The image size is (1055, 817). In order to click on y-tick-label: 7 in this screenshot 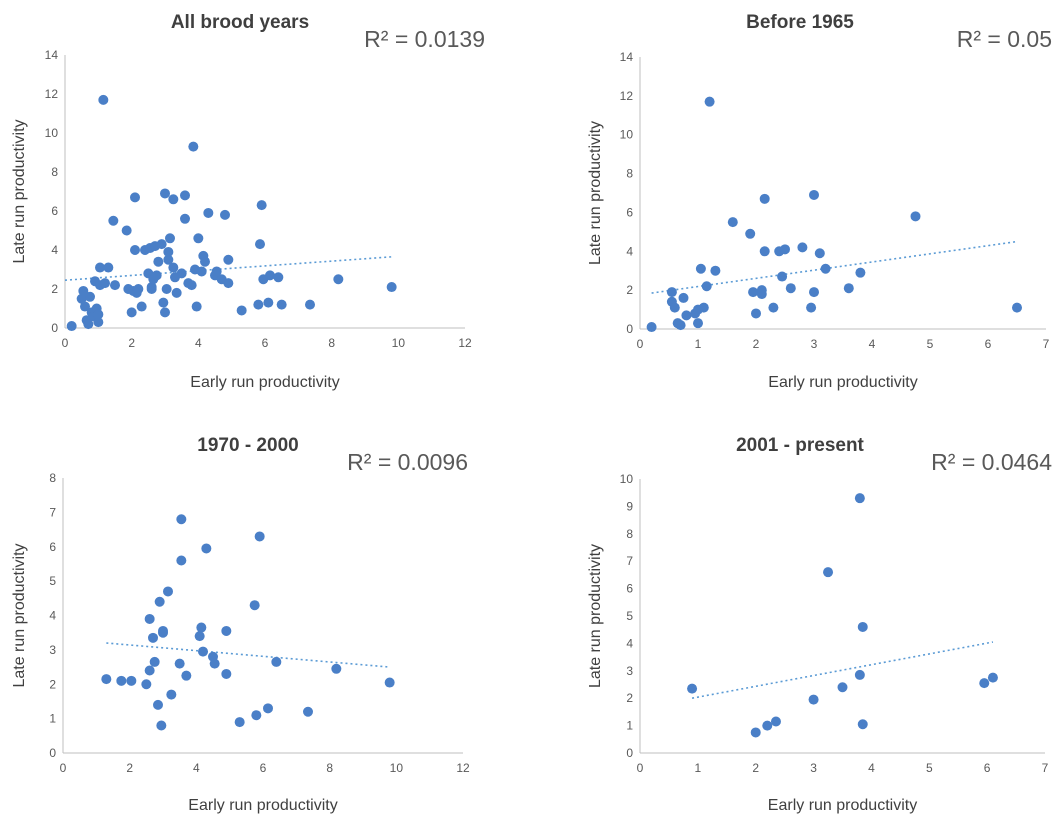, I will do `click(629, 561)`.